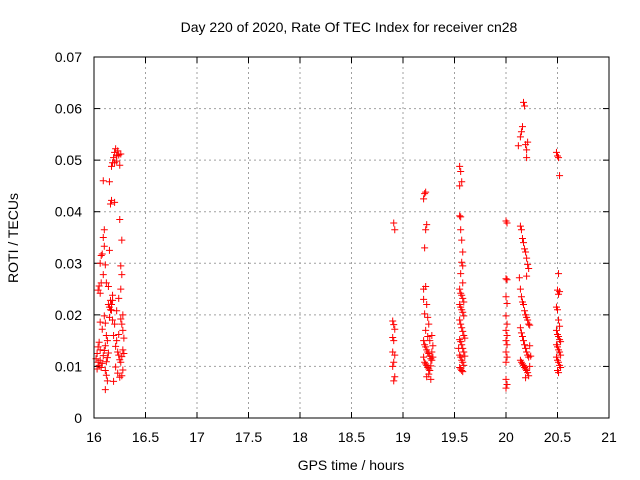 The height and width of the screenshot is (480, 640). I want to click on x-tick-label: 16, so click(94, 437).